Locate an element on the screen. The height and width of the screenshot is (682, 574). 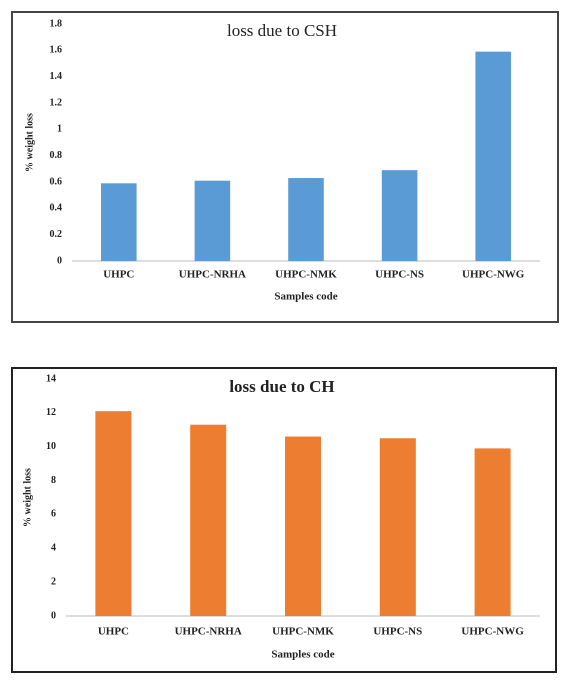
y-tick-label: 1.8 is located at coordinates (56, 23).